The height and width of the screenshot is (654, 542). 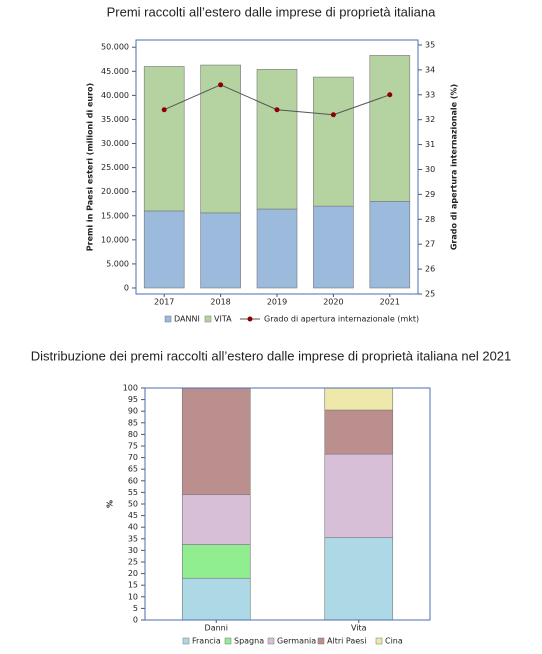 I want to click on y-tick-label: 25, so click(x=133, y=562).